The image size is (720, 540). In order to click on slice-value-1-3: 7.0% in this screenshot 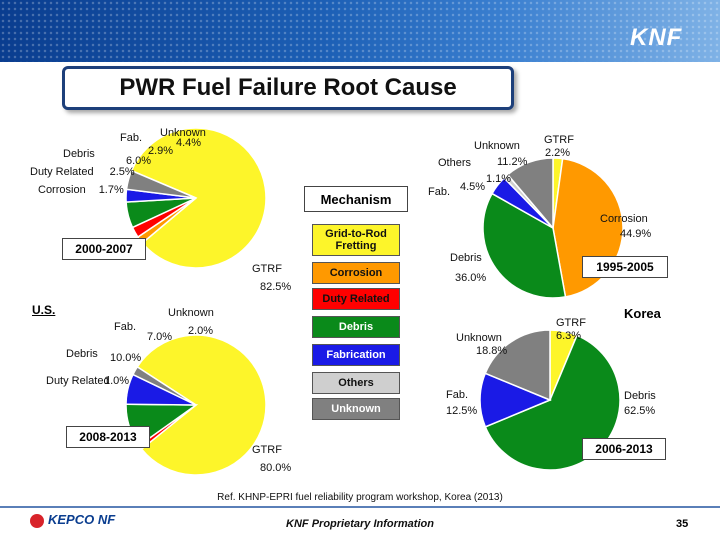, I will do `click(159, 337)`.